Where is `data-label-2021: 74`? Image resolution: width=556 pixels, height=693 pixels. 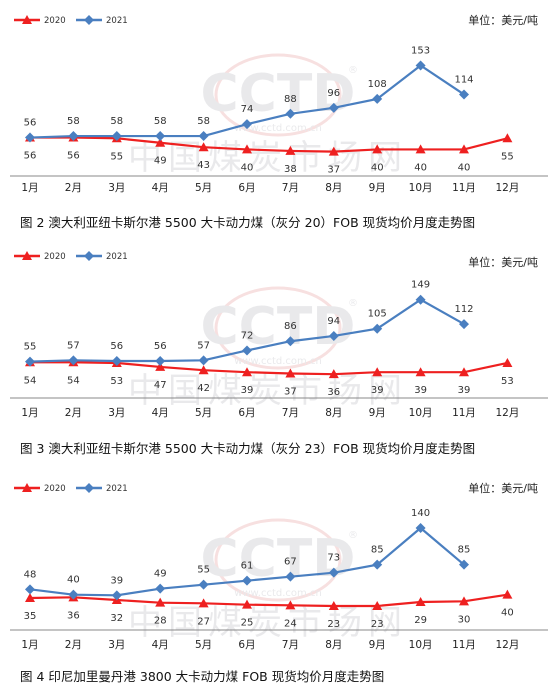 data-label-2021: 74 is located at coordinates (247, 109).